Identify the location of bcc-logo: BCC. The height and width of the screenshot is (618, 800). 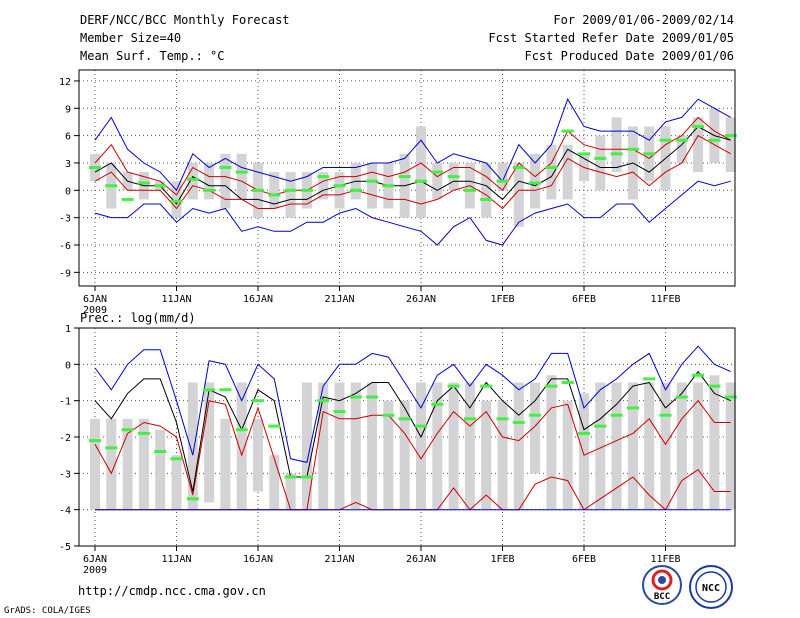
(662, 585).